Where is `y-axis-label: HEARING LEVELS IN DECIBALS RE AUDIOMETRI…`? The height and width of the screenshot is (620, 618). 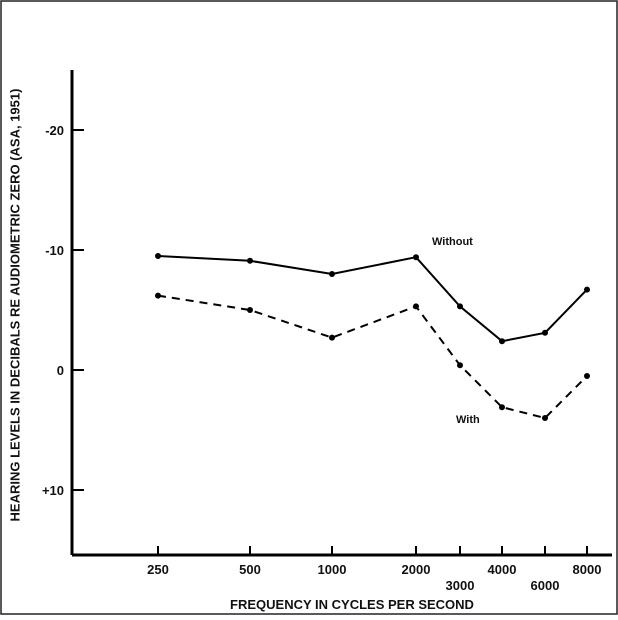 y-axis-label: HEARING LEVELS IN DECIBALS RE AUDIOMETRI… is located at coordinates (14, 305).